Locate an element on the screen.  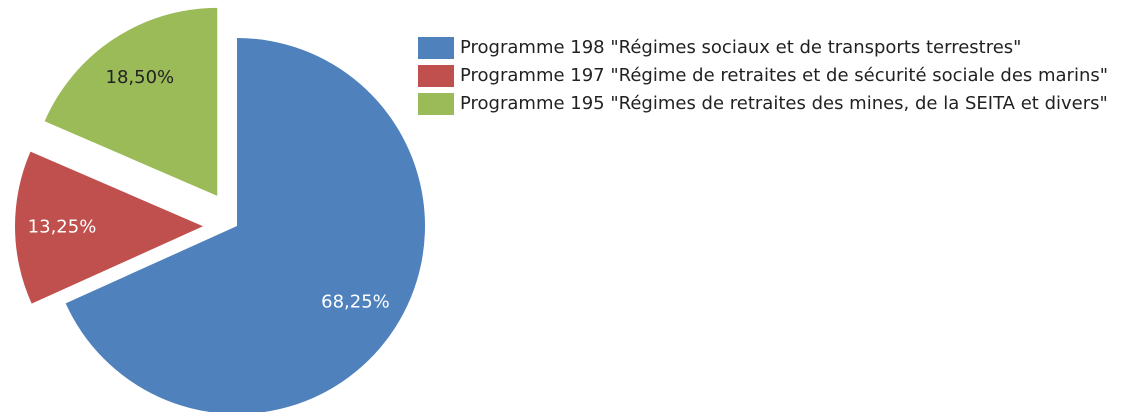
slice-label: 68,25% is located at coordinates (355, 301).